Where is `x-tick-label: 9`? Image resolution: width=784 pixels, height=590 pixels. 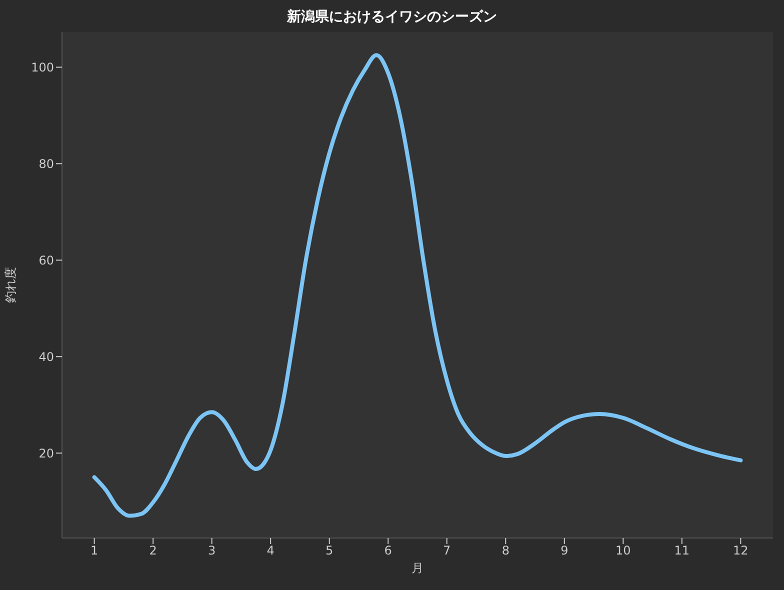 x-tick-label: 9 is located at coordinates (564, 551).